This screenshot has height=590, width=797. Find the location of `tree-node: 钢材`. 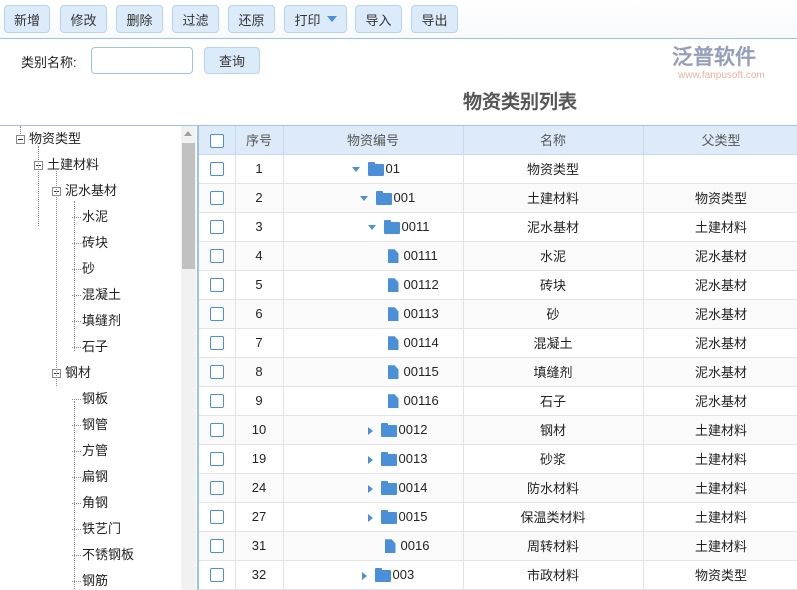

tree-node: 钢材 is located at coordinates (71, 373).